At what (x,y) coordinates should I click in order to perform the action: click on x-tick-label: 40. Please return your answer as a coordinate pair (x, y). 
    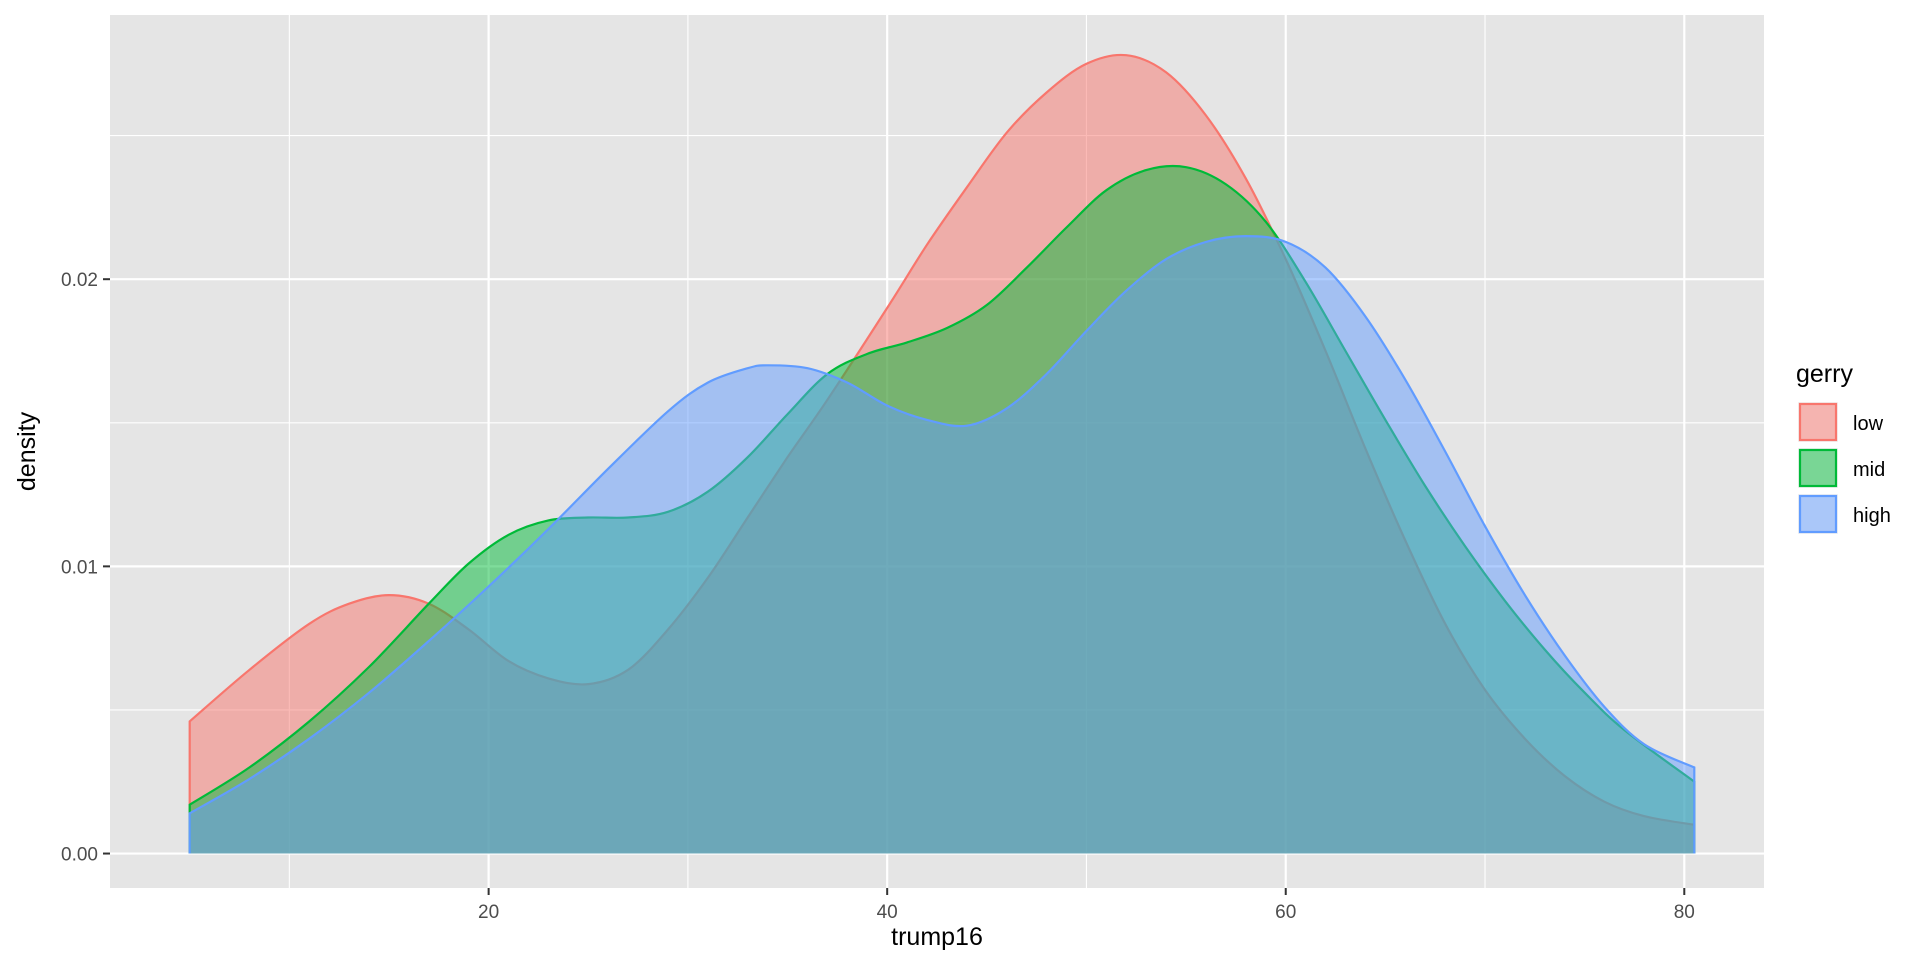
    Looking at the image, I should click on (887, 912).